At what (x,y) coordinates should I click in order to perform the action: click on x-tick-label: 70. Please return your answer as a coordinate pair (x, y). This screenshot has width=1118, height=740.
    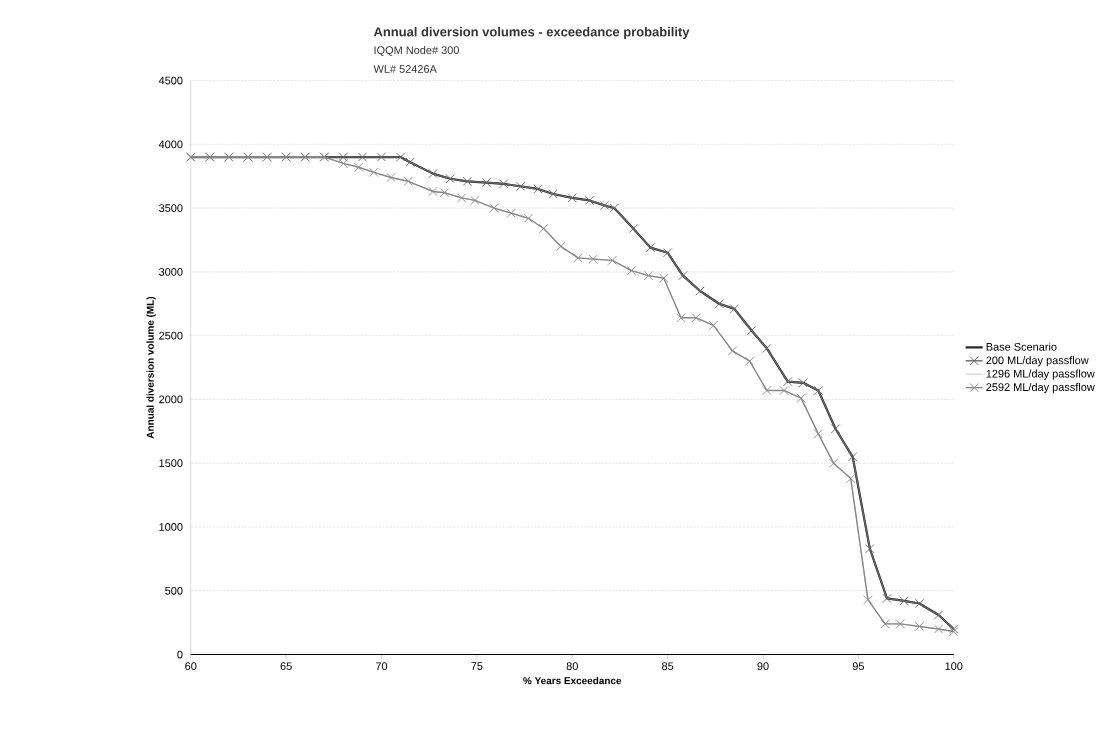
    Looking at the image, I should click on (381, 666).